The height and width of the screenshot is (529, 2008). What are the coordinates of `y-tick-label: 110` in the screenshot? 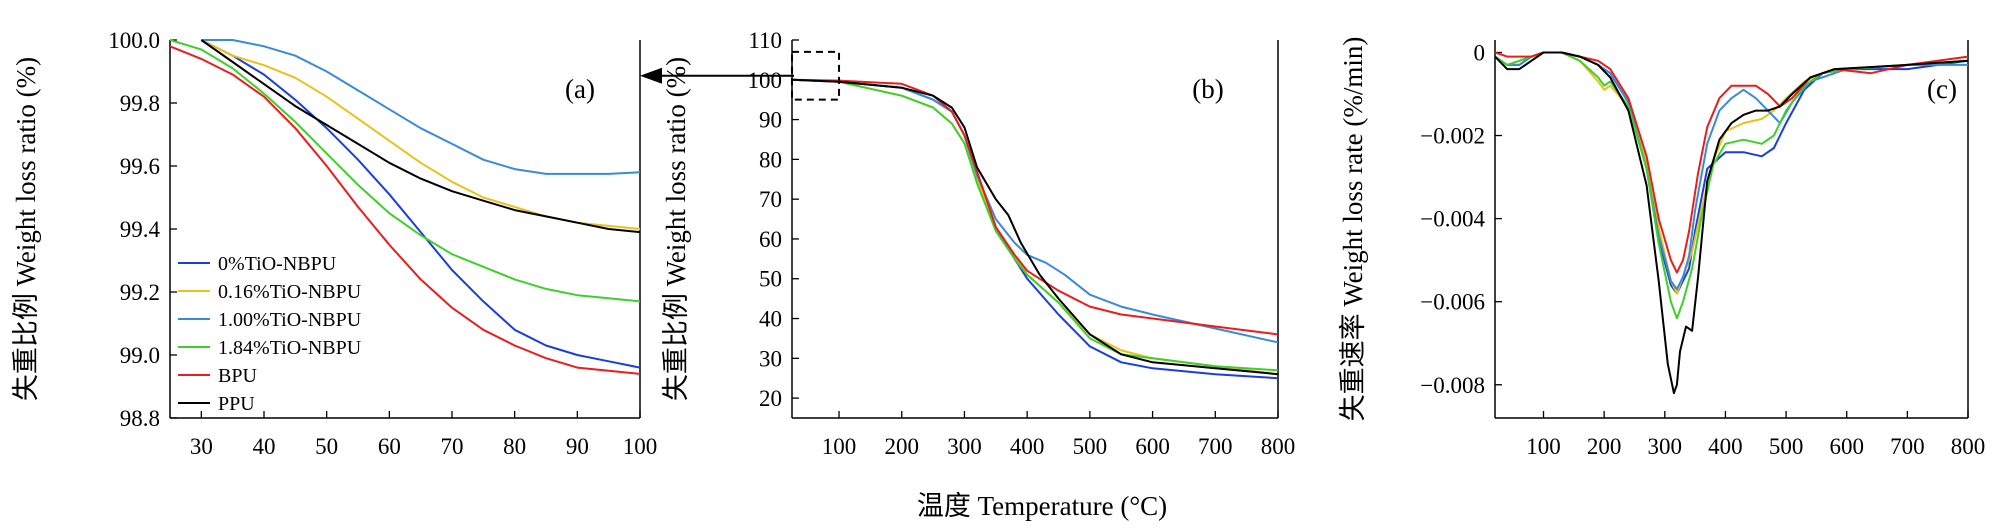 It's located at (765, 40).